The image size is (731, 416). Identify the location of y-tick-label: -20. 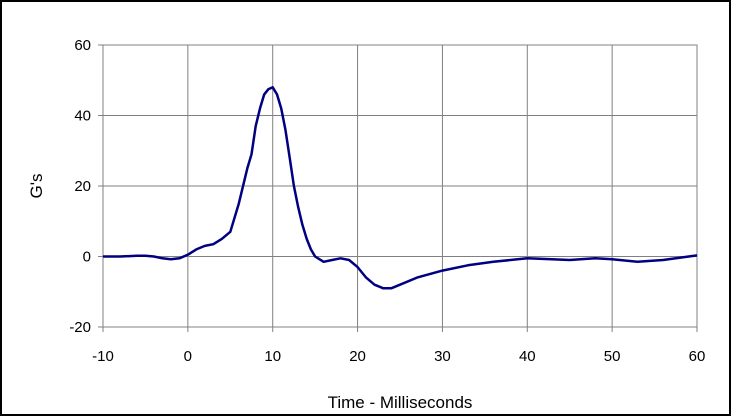
(80, 327).